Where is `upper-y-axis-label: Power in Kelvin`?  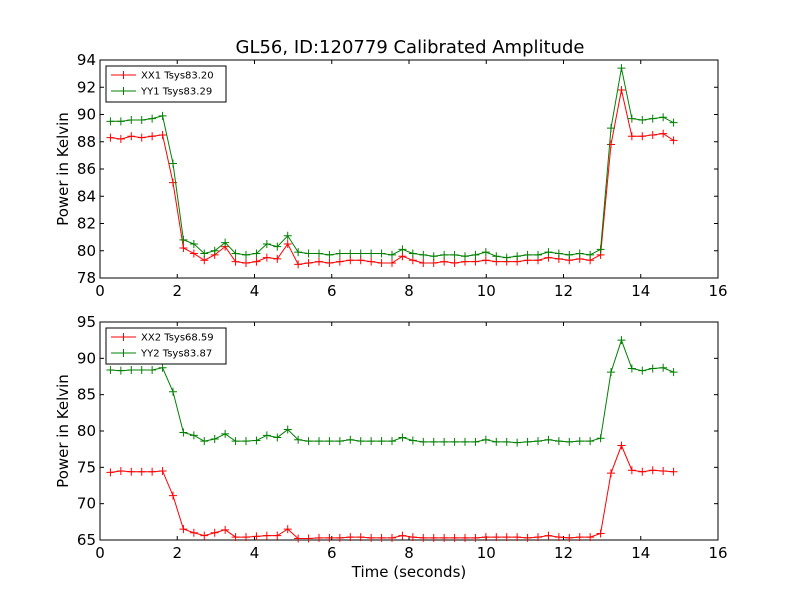
upper-y-axis-label: Power in Kelvin is located at coordinates (63, 169).